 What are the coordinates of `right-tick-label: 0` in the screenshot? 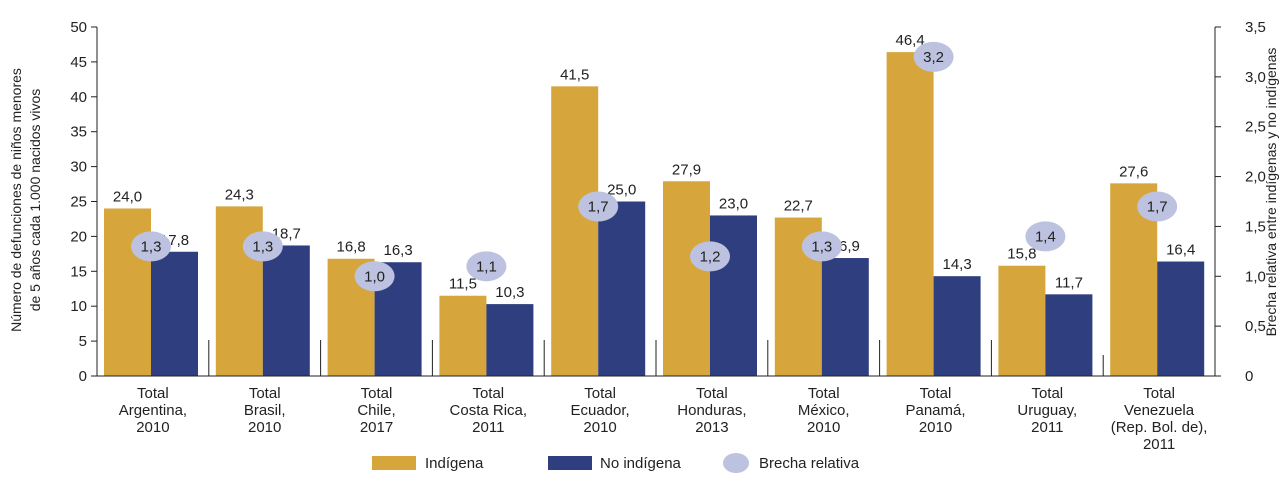 It's located at (1249, 376).